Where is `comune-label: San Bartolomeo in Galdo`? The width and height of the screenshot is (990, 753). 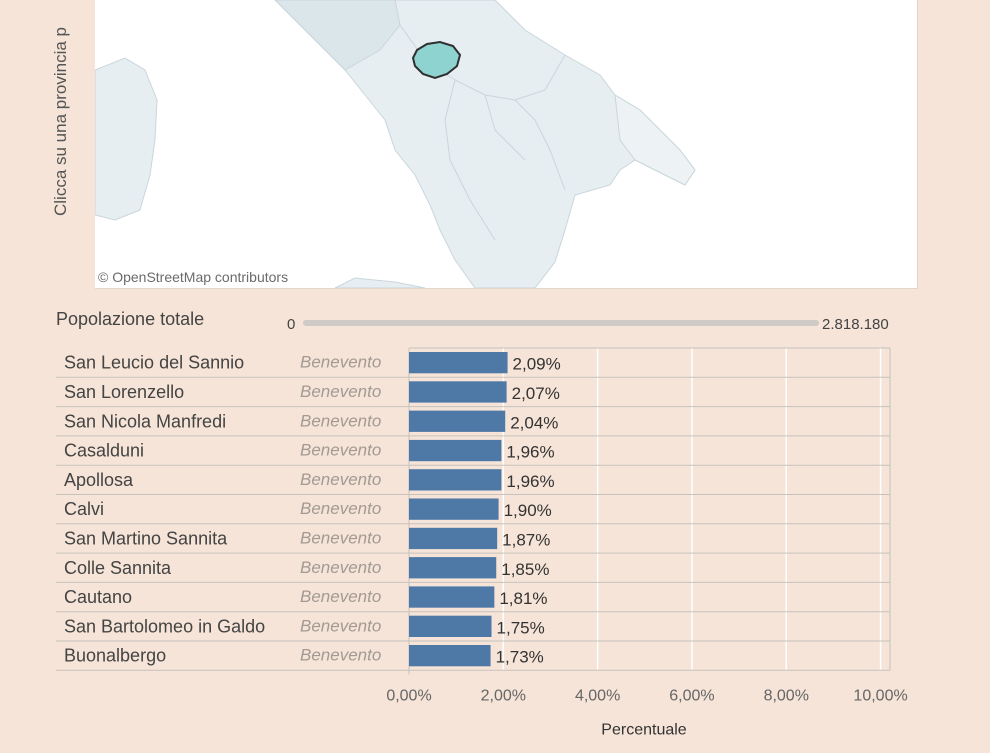
comune-label: San Bartolomeo in Galdo is located at coordinates (164, 626).